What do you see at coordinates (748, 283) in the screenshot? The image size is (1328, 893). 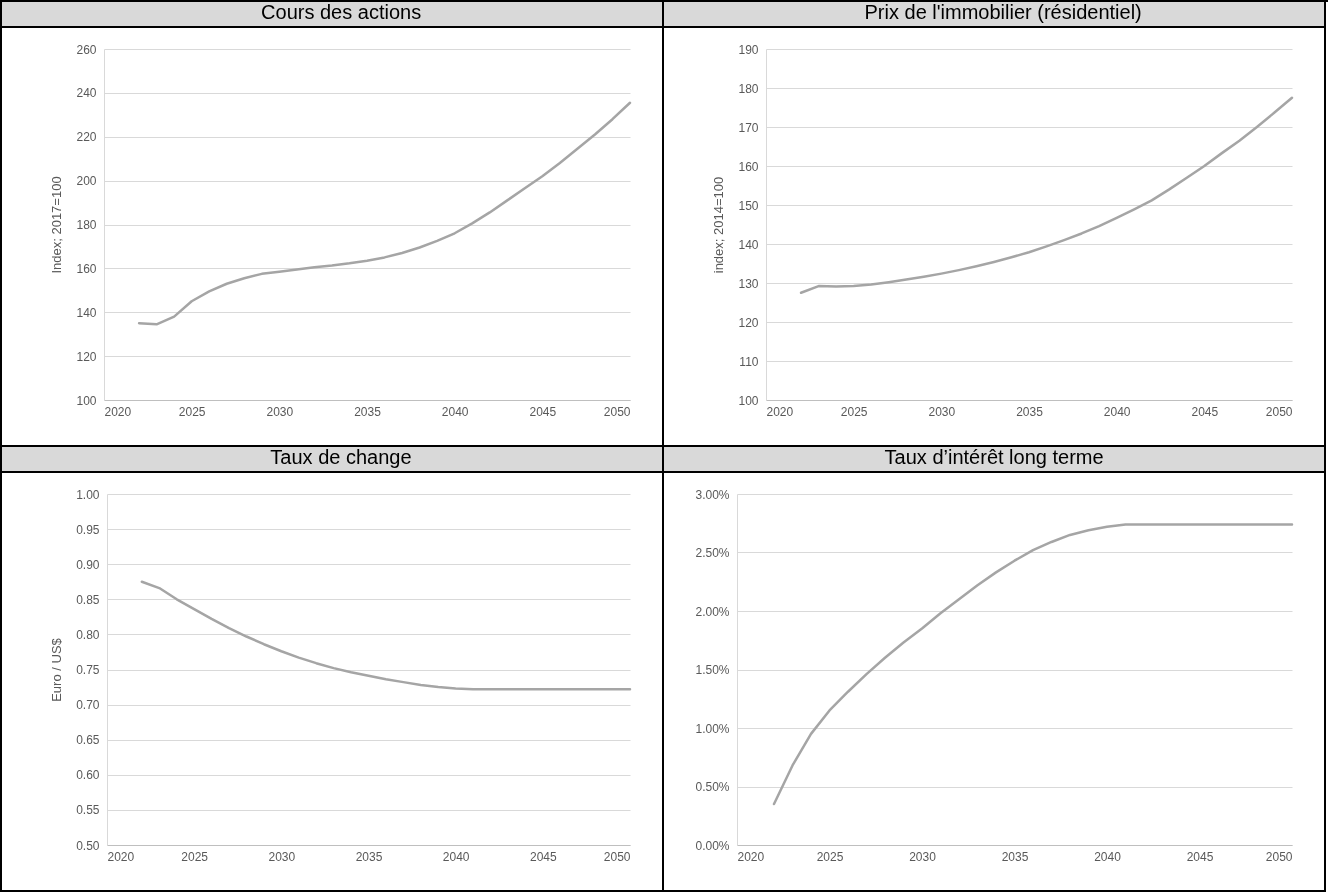 I see `y-tick-label: 130` at bounding box center [748, 283].